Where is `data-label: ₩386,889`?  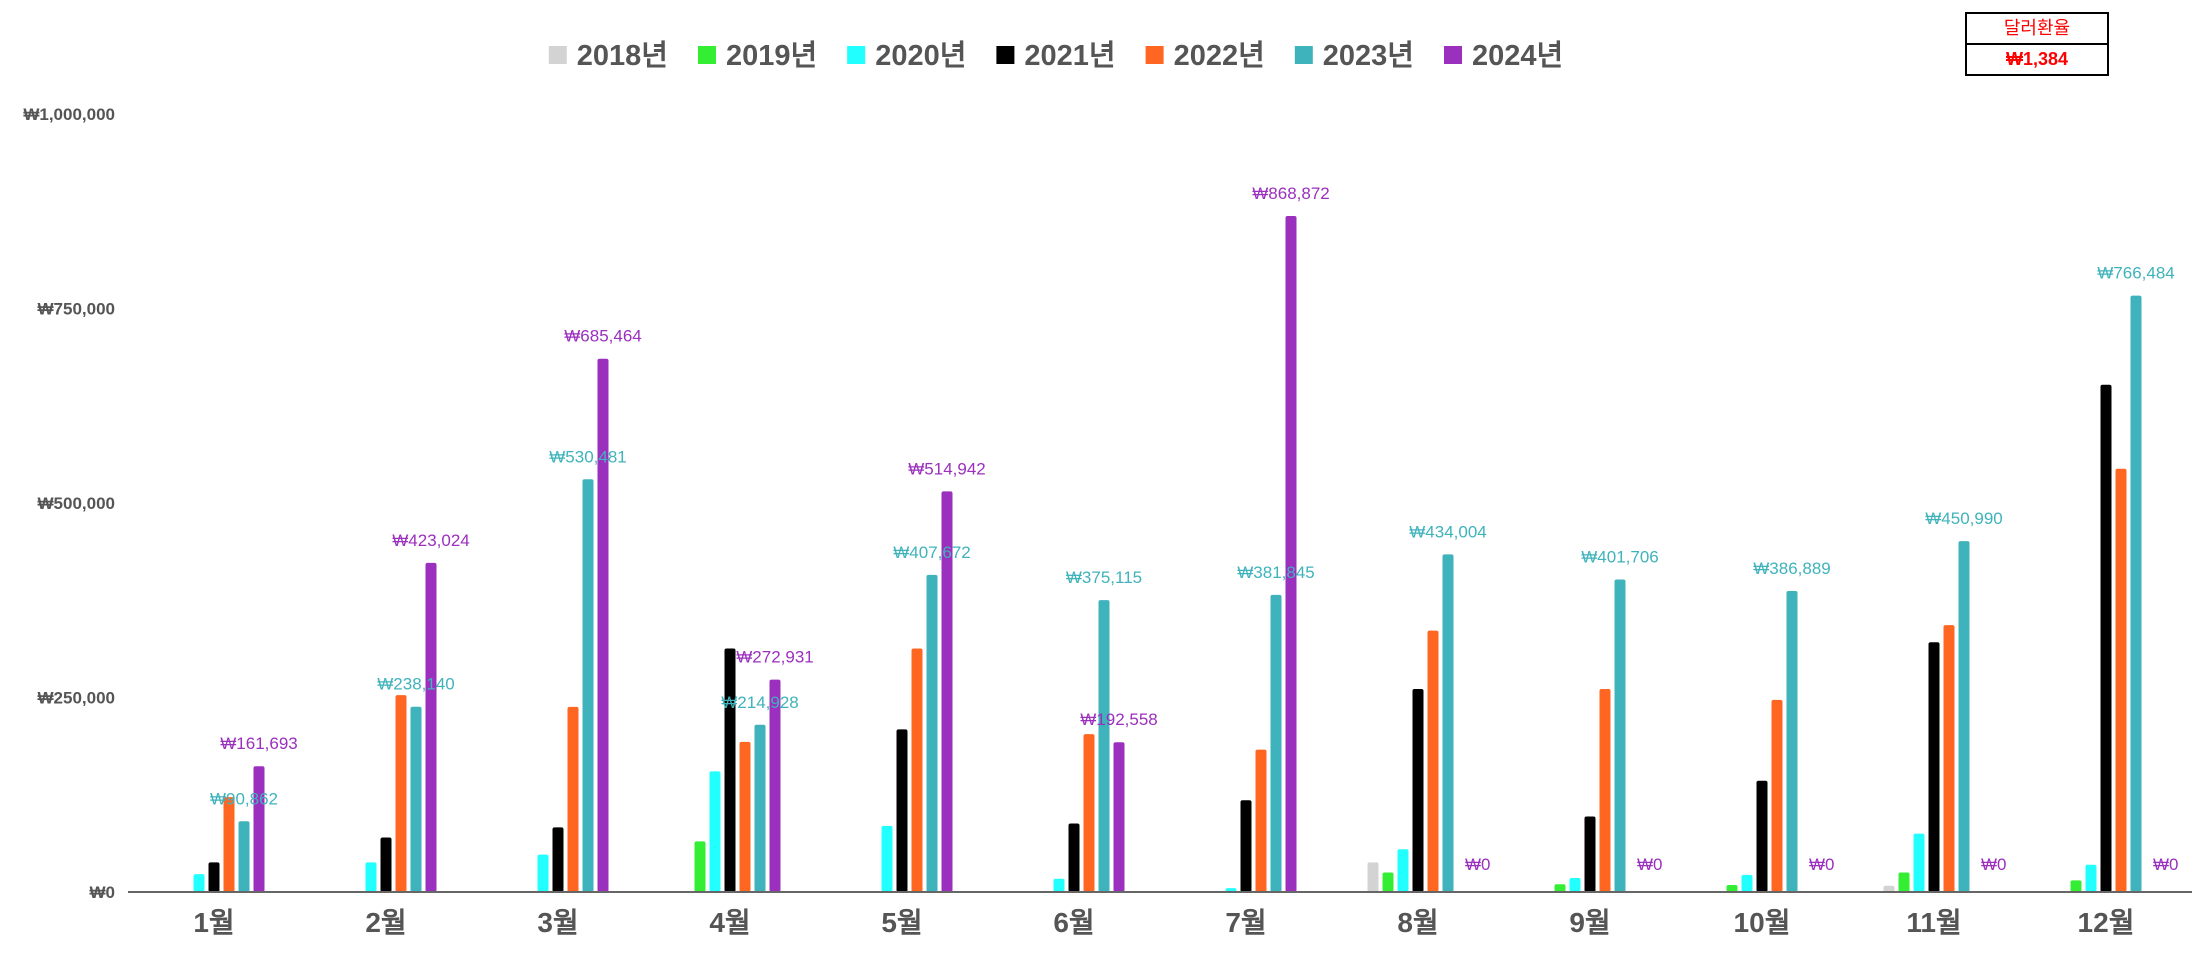
data-label: ₩386,889 is located at coordinates (1792, 568).